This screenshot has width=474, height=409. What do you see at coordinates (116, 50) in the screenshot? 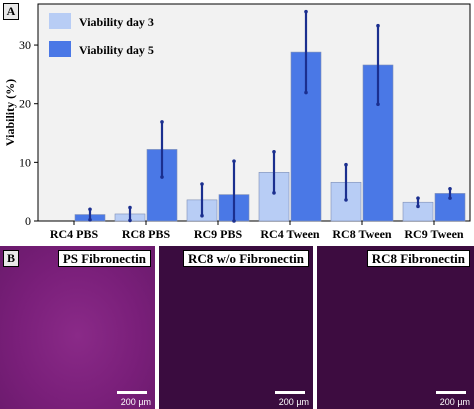
I see `legend-label: Viability day 5` at bounding box center [116, 50].